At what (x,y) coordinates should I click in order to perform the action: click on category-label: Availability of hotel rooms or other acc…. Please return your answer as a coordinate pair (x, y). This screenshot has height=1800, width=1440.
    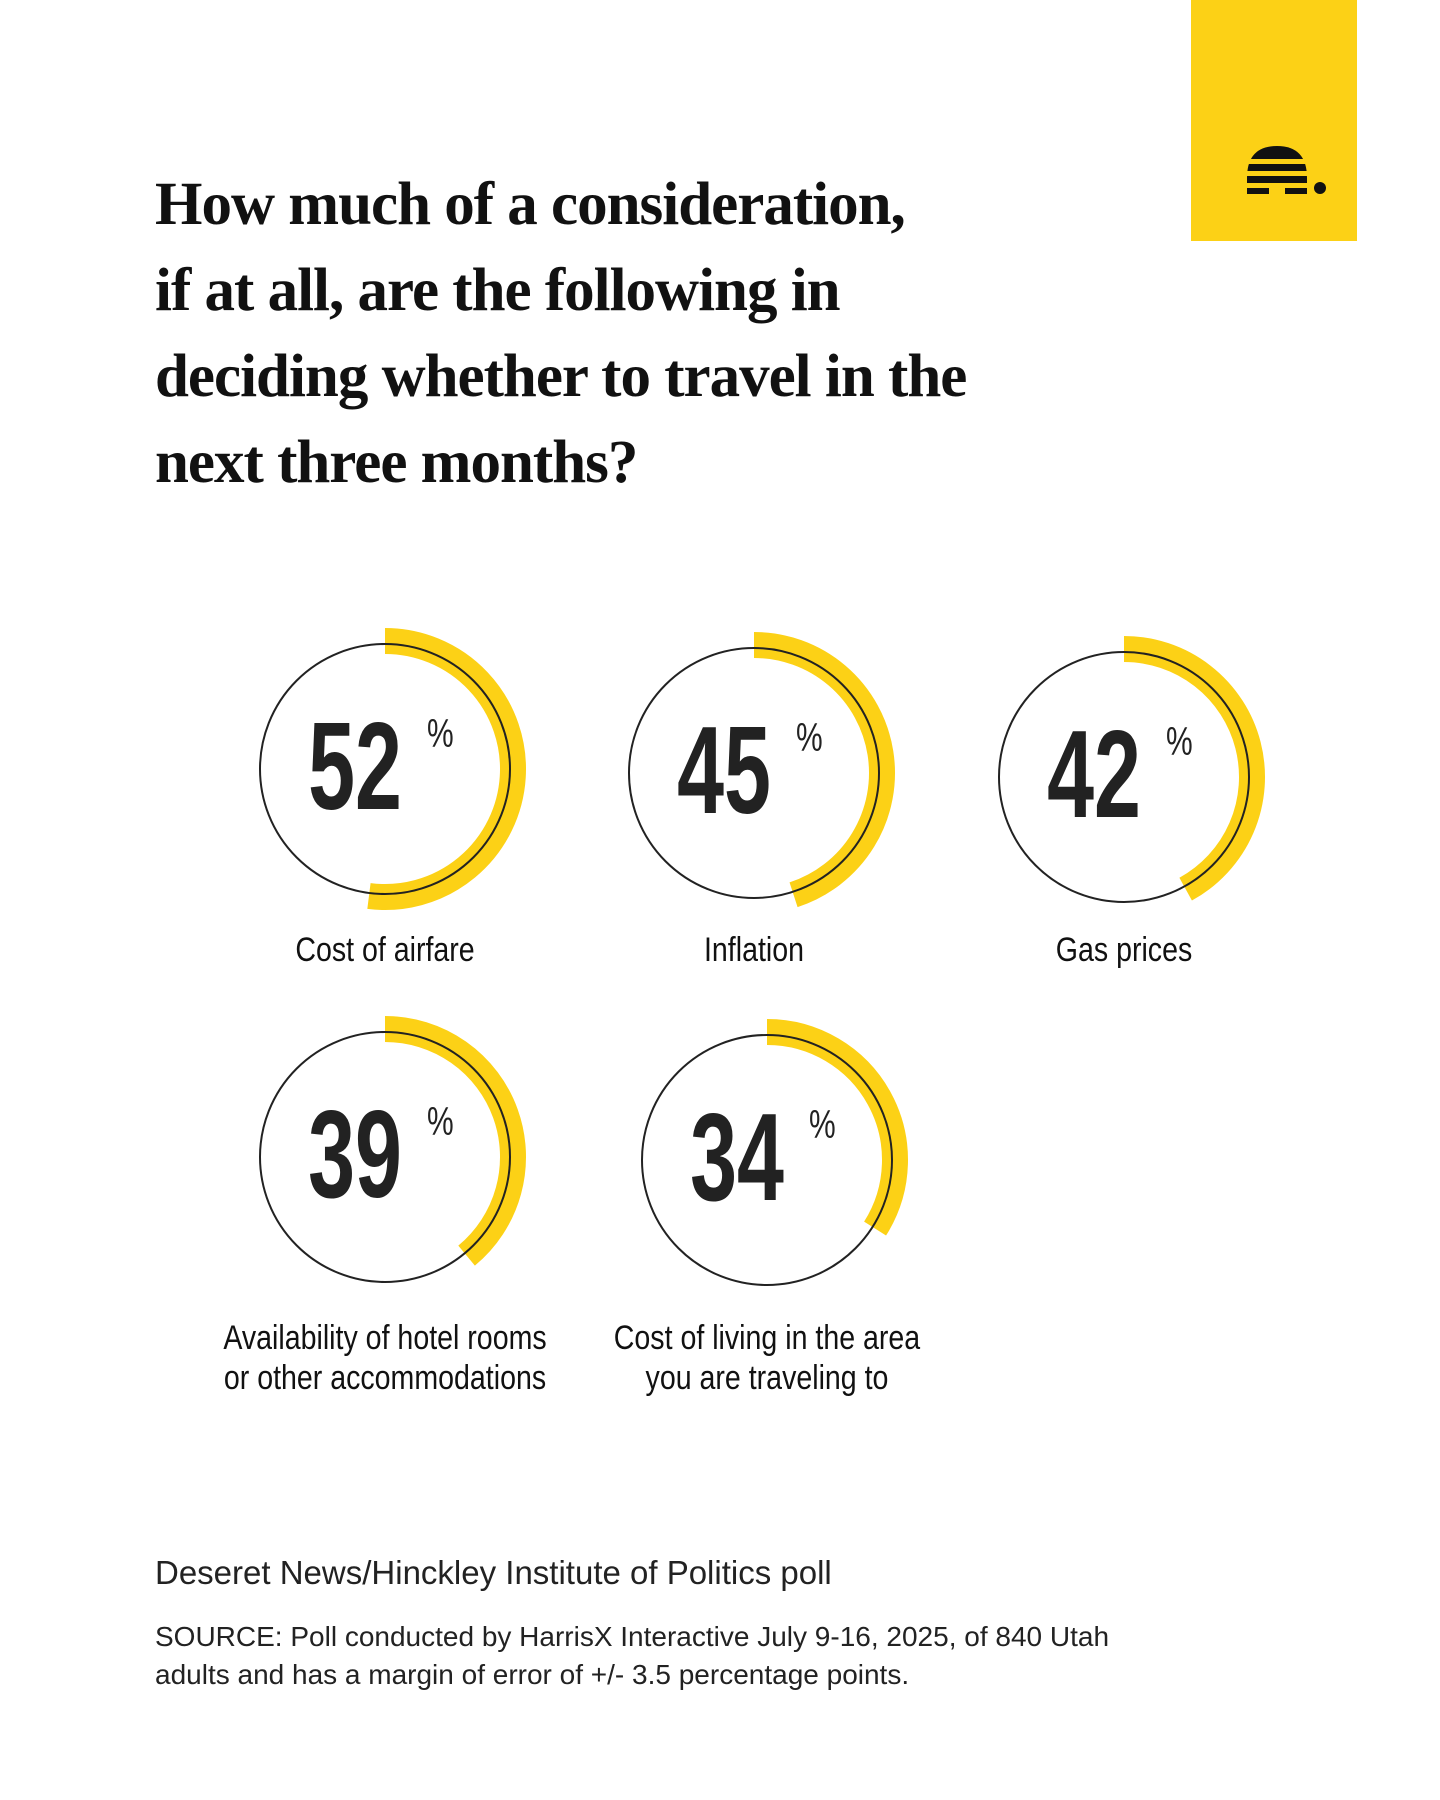
    Looking at the image, I should click on (385, 1358).